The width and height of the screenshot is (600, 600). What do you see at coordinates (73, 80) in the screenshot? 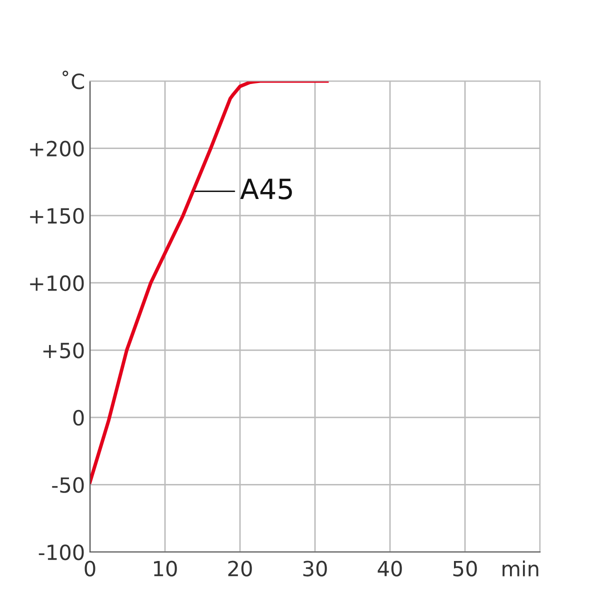
I see `y-tick-label: ˚C` at bounding box center [73, 80].